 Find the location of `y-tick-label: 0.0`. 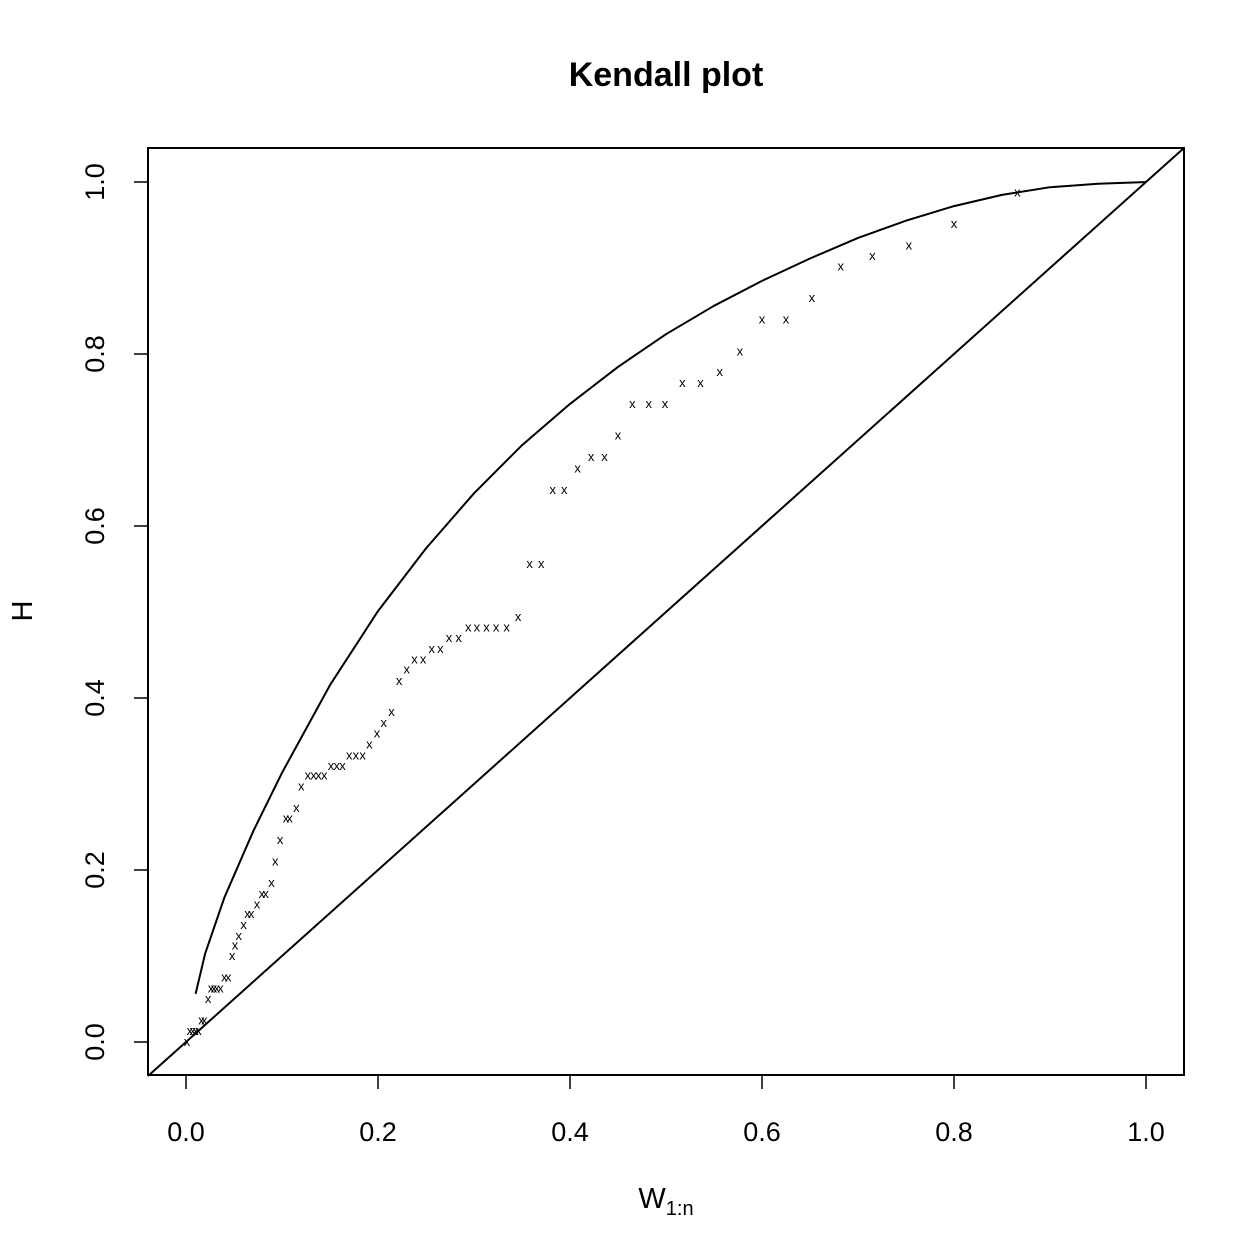

y-tick-label: 0.0 is located at coordinates (95, 1042).